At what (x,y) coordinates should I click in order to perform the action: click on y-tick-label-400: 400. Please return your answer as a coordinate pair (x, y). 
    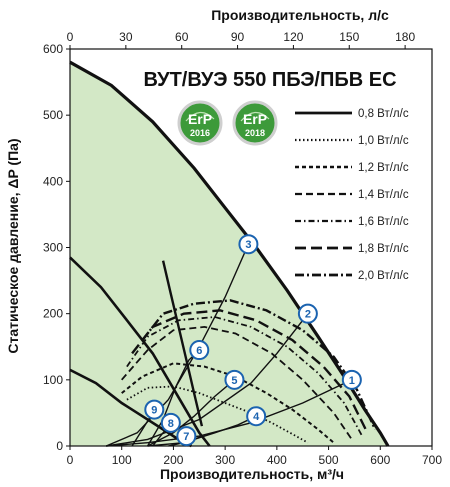
    Looking at the image, I should click on (53, 181).